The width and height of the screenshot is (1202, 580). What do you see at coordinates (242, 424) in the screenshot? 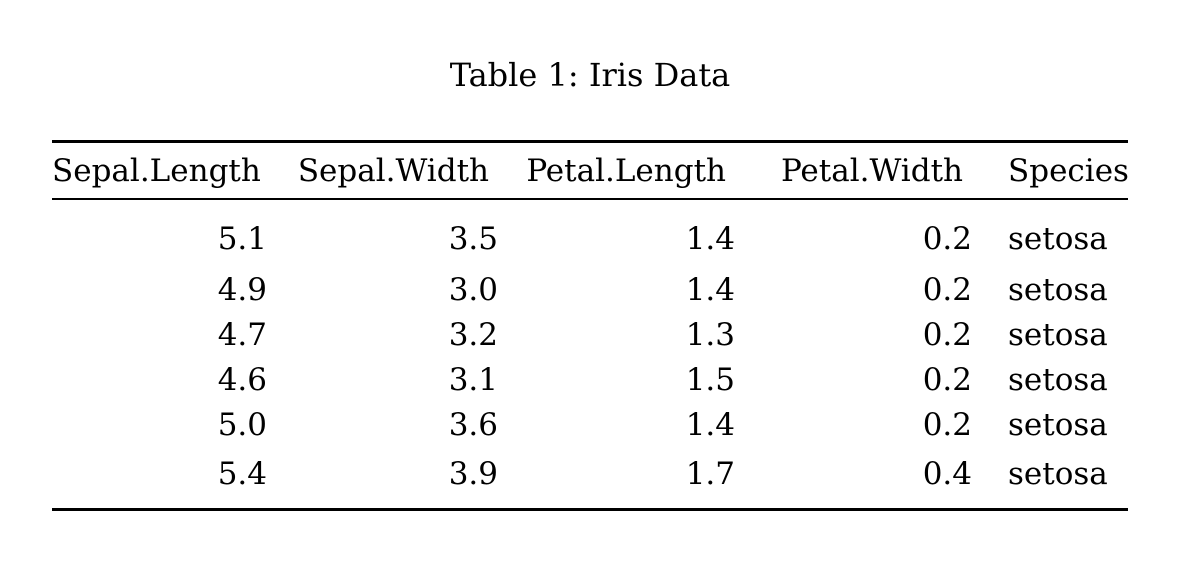
I see `table-cell: 5.0` at bounding box center [242, 424].